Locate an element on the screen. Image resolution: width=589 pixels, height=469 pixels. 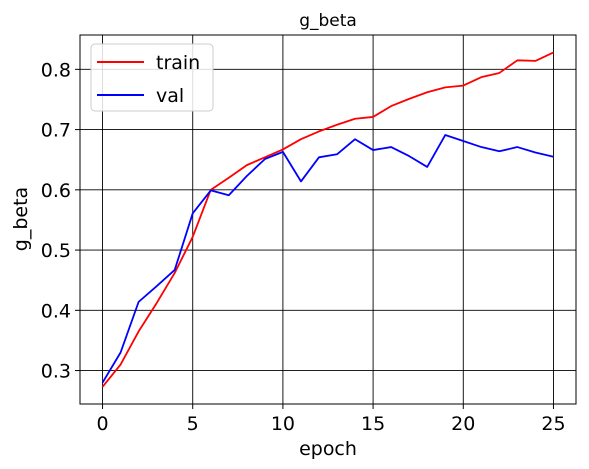
y-axis-ticks: 0.3 0.4 0.5 0.6 0.7 0.8 is located at coordinates (60, 221).